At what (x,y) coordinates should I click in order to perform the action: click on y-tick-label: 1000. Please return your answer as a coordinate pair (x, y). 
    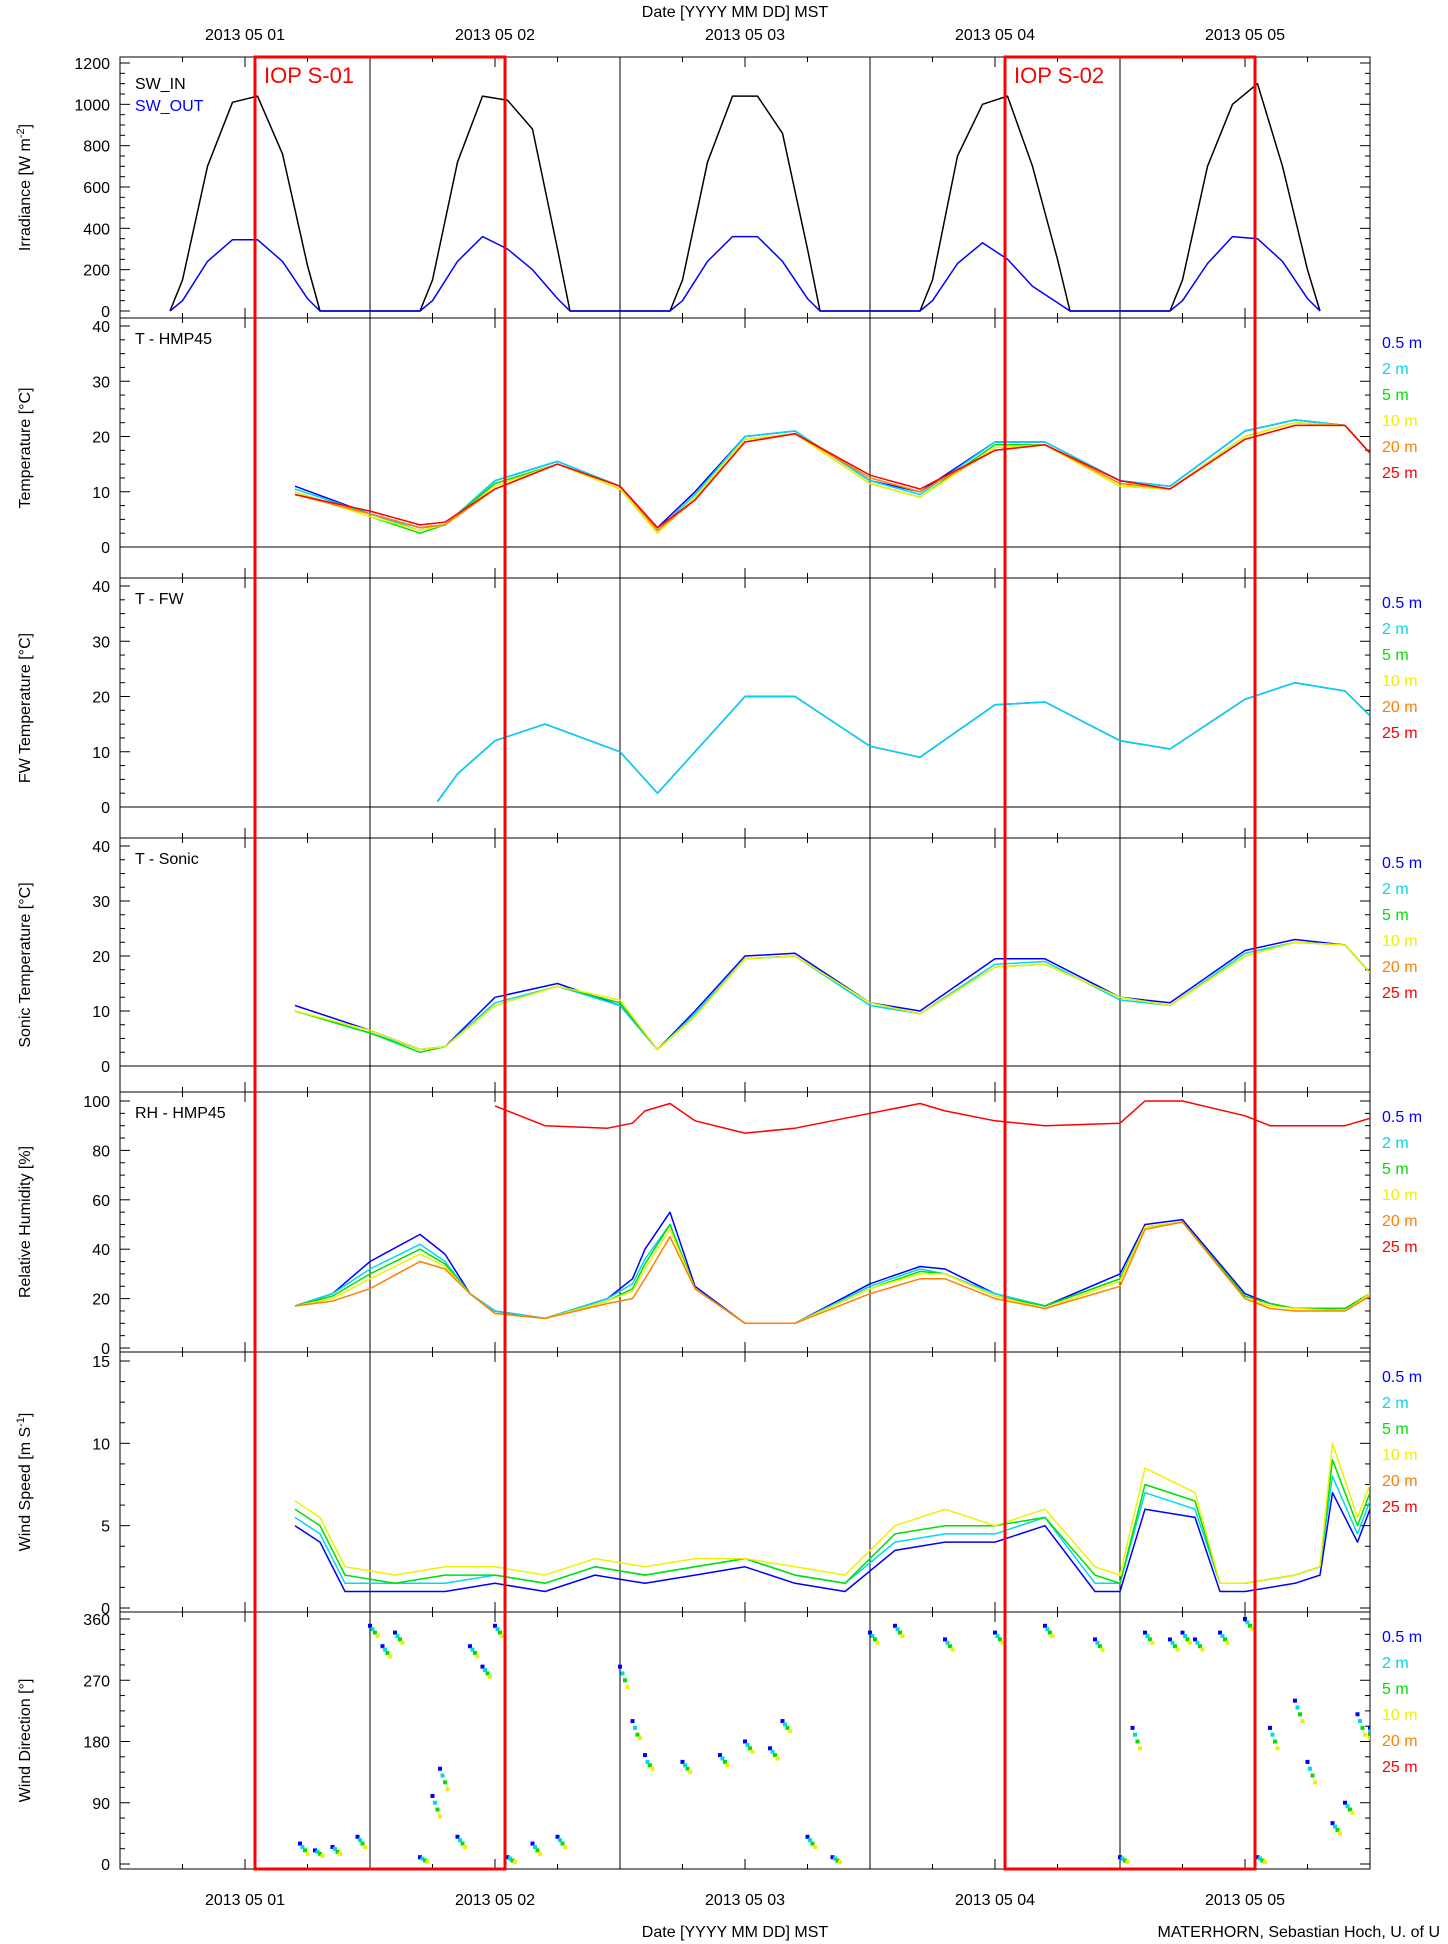
    Looking at the image, I should click on (92, 105).